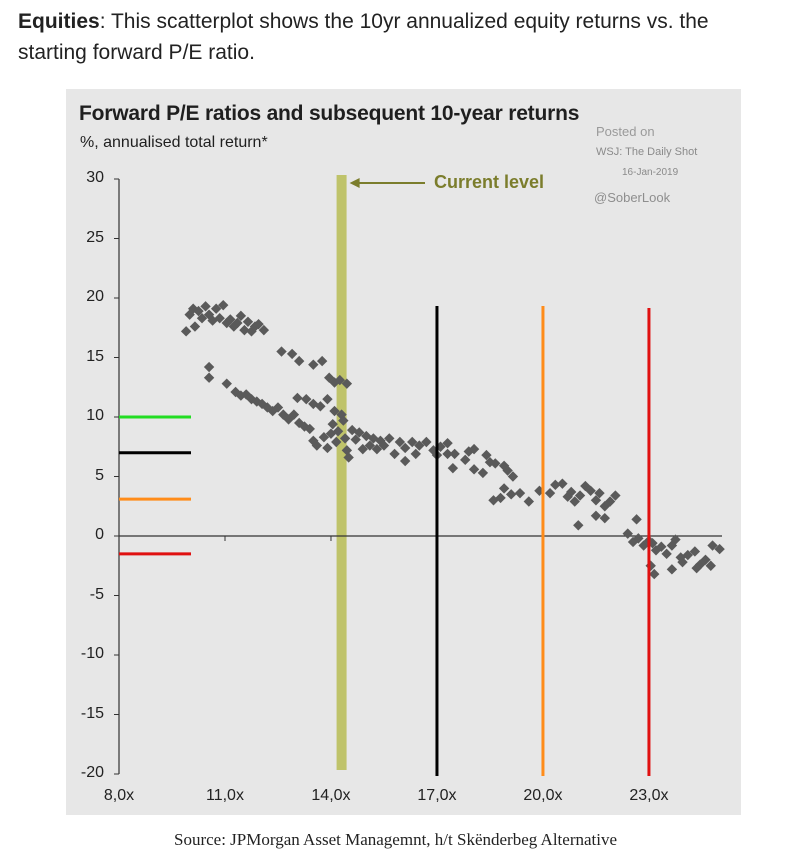 The width and height of the screenshot is (791, 867). What do you see at coordinates (650, 172) in the screenshot?
I see `watermark-date: 16-Jan-2019` at bounding box center [650, 172].